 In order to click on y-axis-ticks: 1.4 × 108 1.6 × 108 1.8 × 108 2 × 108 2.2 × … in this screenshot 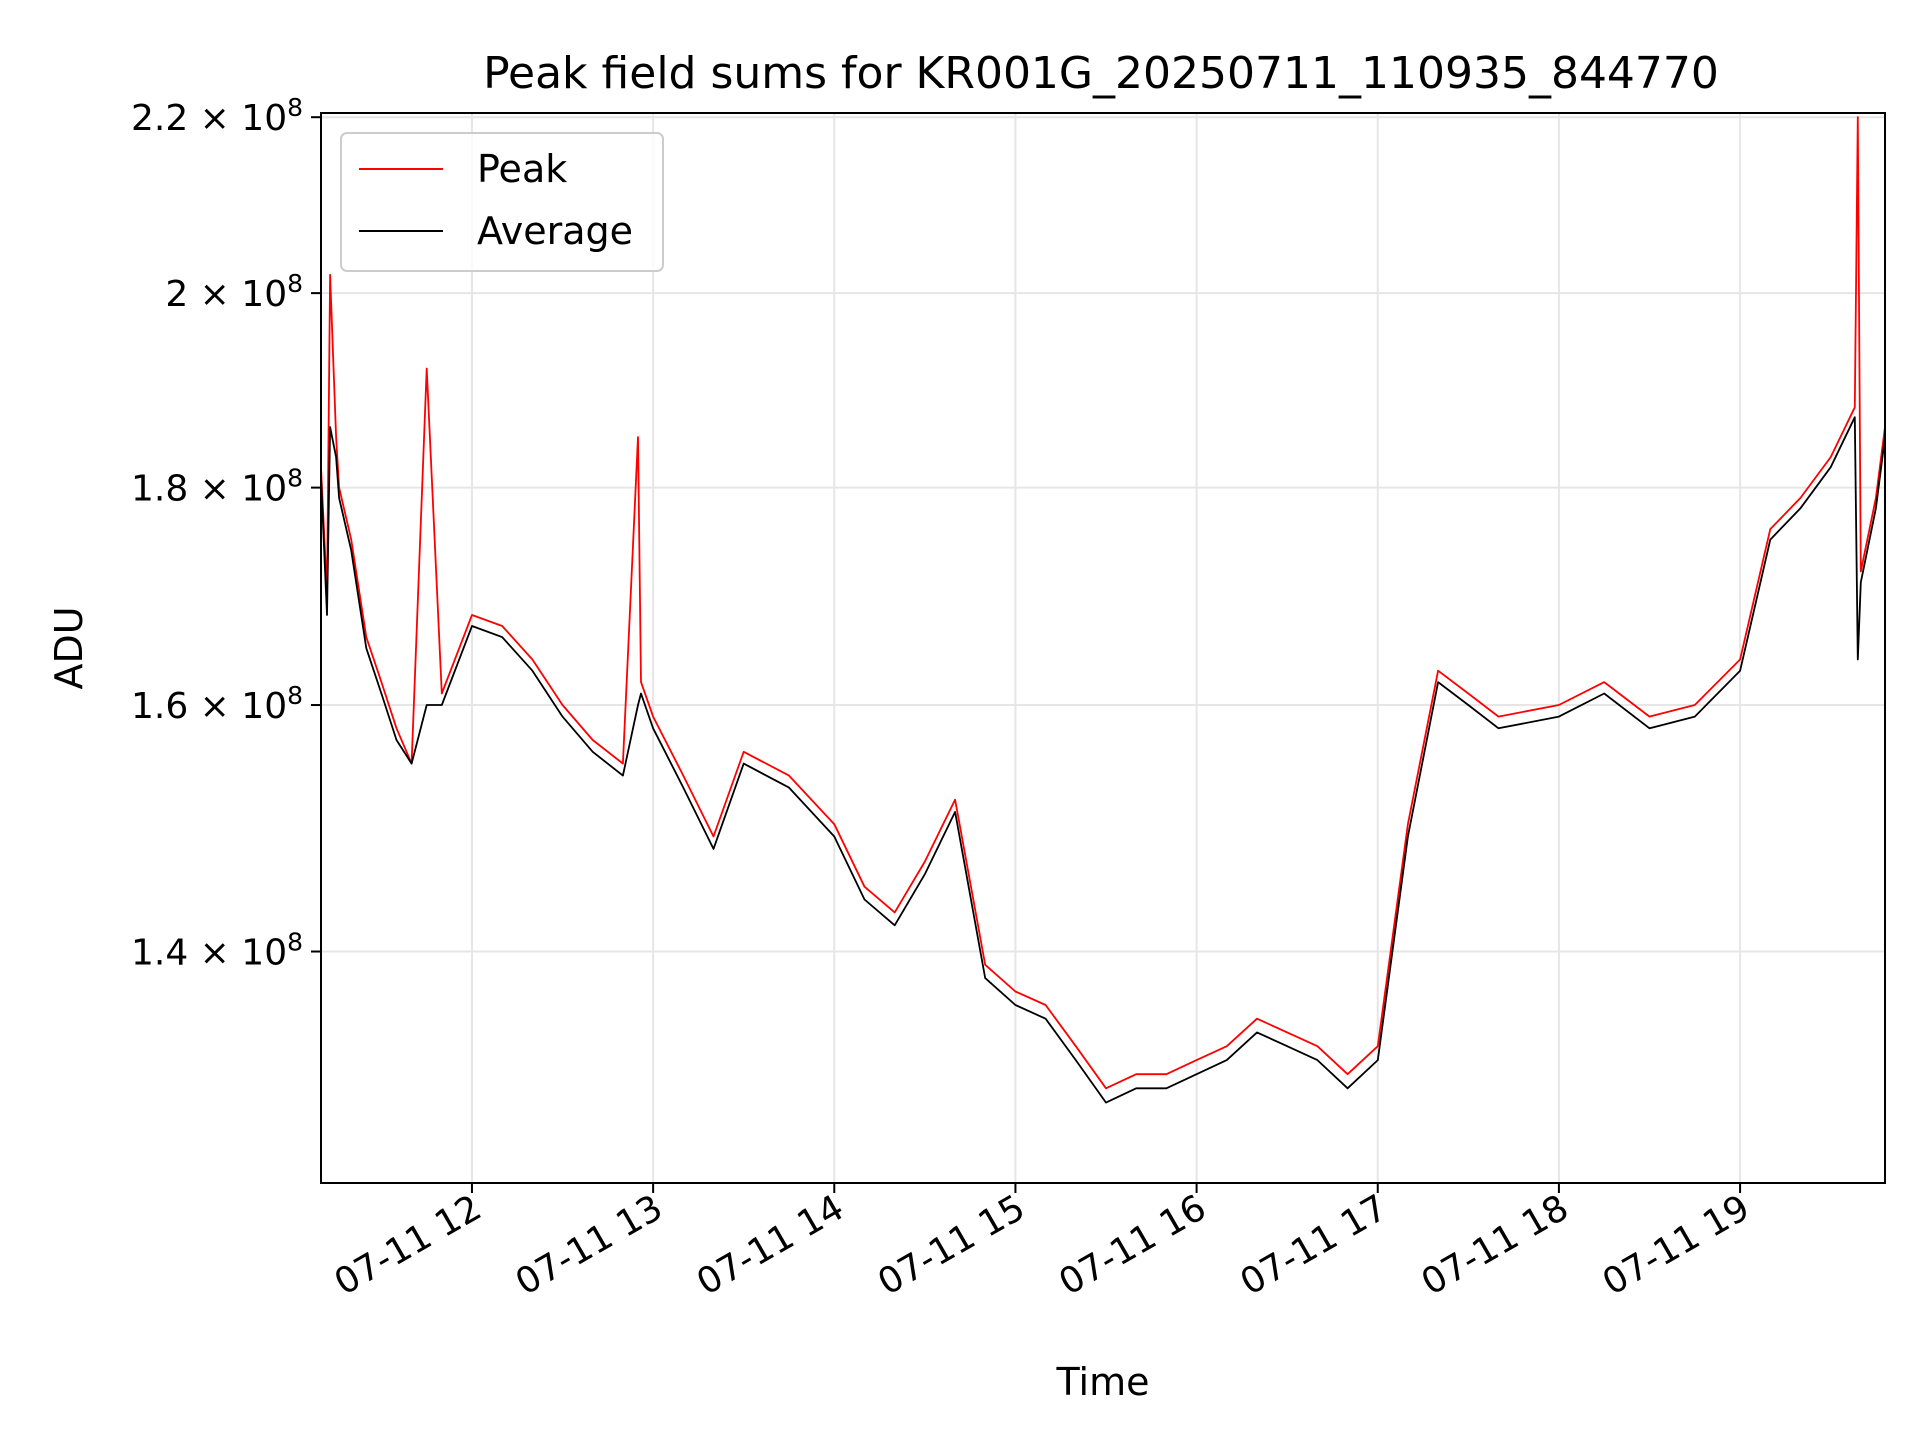, I will do `click(226, 533)`.